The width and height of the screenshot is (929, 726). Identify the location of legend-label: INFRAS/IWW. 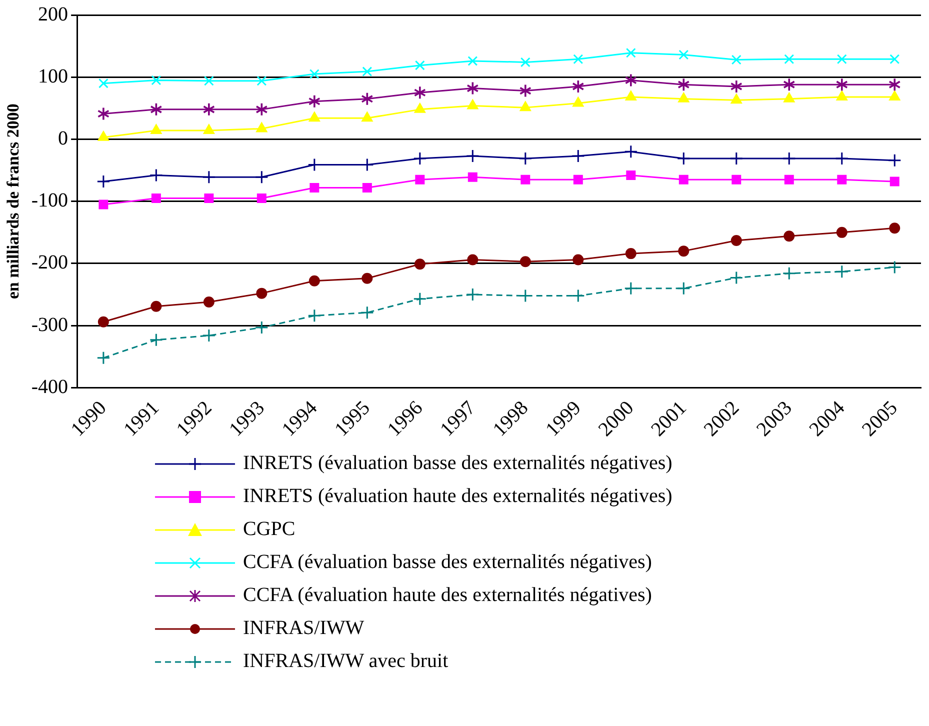
(303, 628).